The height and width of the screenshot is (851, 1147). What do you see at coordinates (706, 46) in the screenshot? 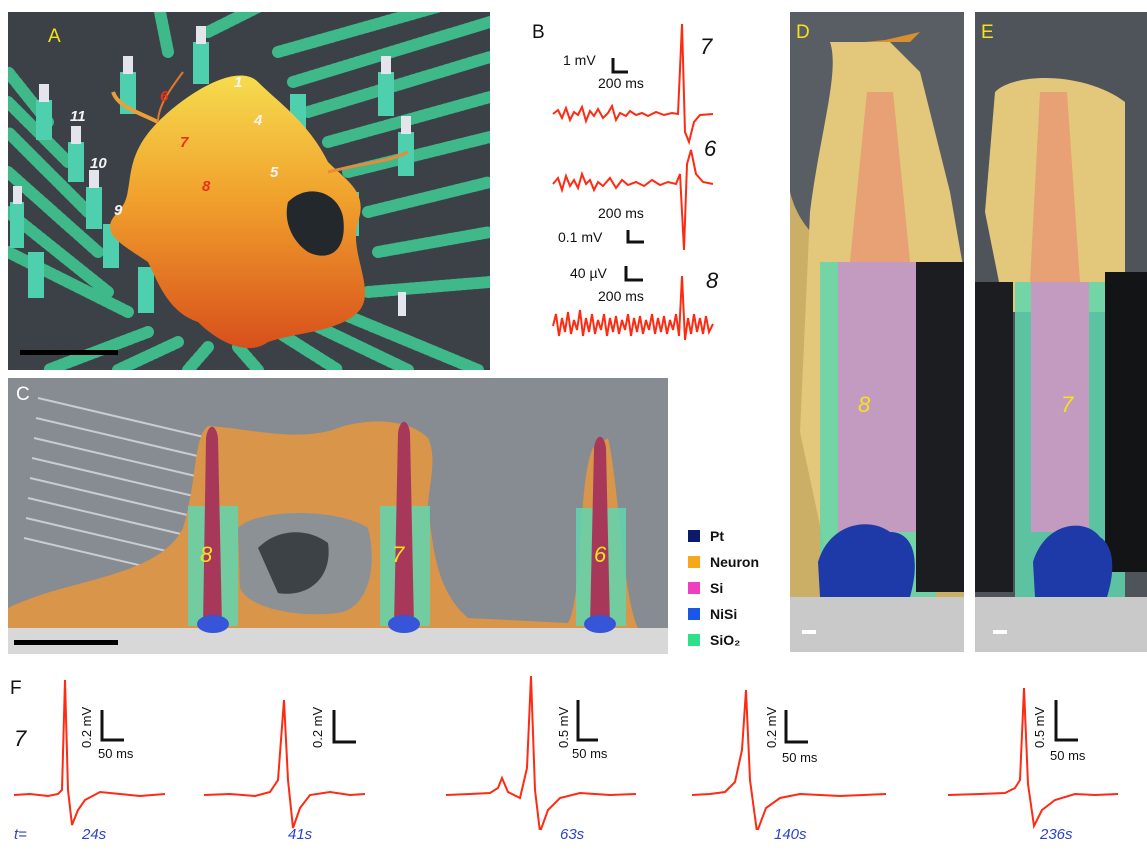
I see `trace-7-id: 7` at bounding box center [706, 46].